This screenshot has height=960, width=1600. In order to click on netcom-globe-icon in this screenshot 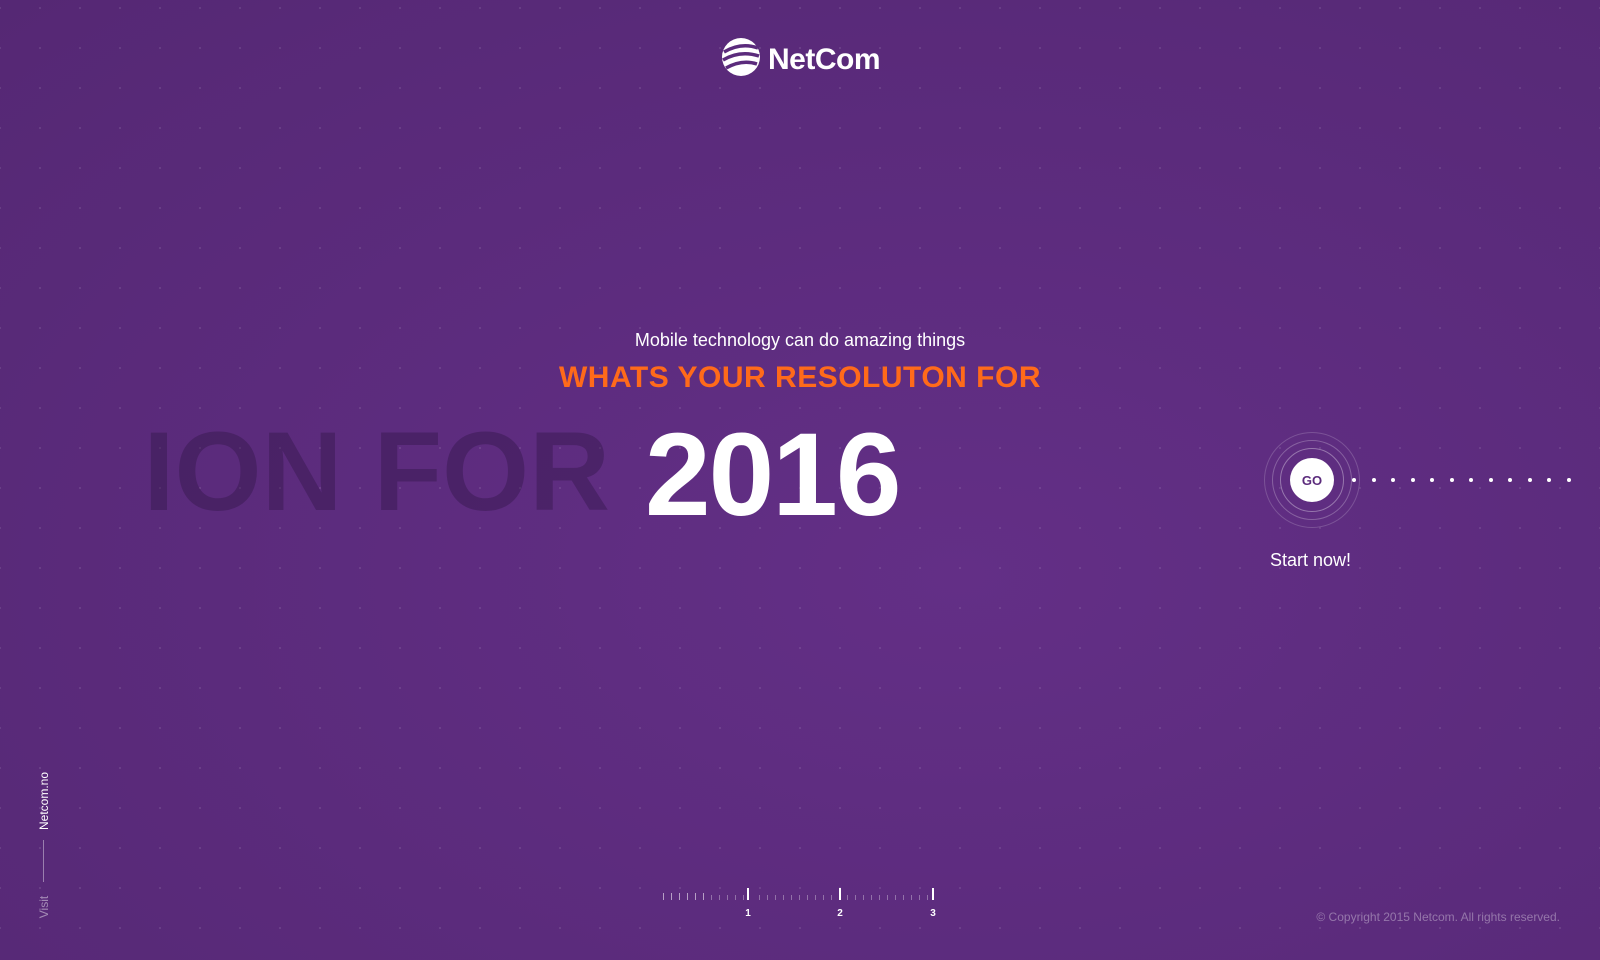, I will do `click(741, 59)`.